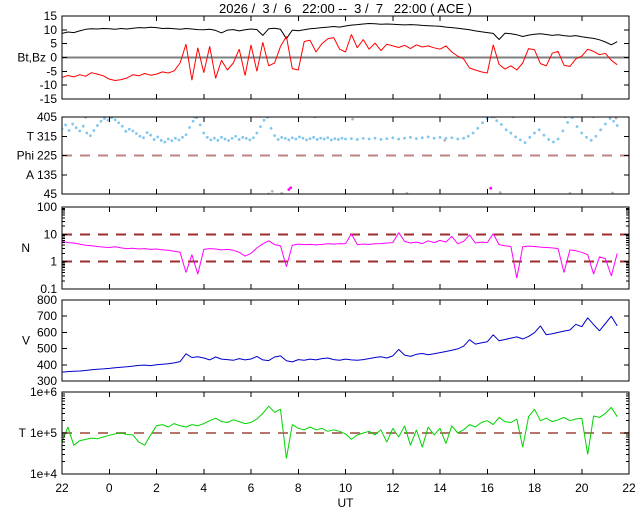  I want to click on n-line, so click(340, 255).